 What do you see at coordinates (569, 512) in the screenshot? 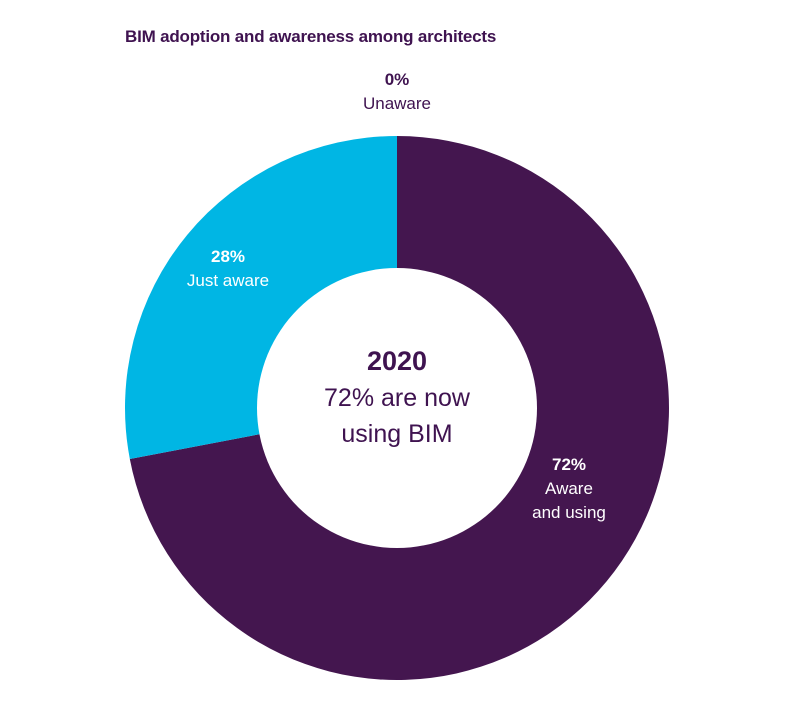
I see `slice-label-aware-and-using-line-2: and using` at bounding box center [569, 512].